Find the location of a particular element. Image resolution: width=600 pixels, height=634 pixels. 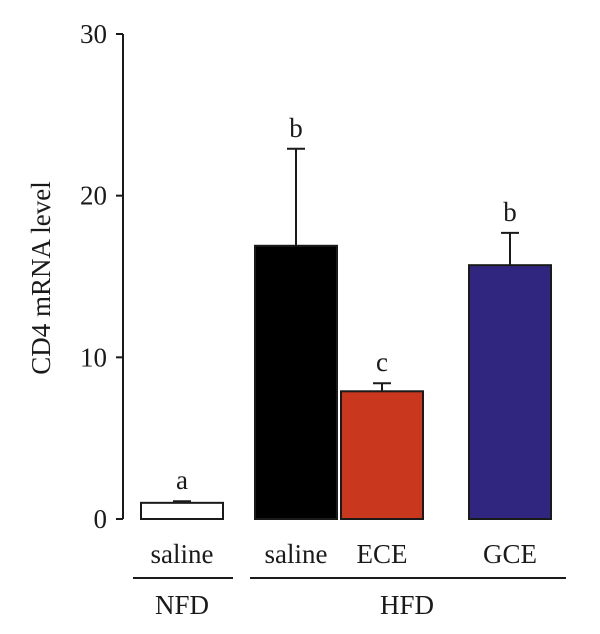

significance-label-3: b is located at coordinates (510, 212).